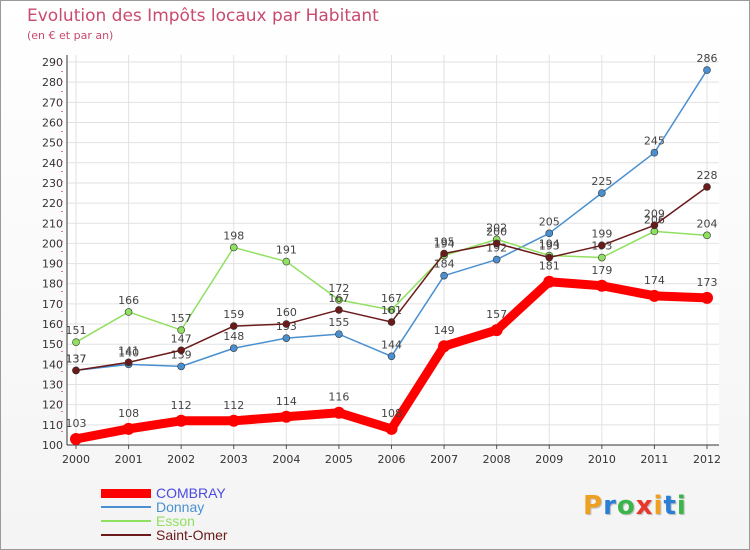  I want to click on data-label: 141, so click(128, 350).